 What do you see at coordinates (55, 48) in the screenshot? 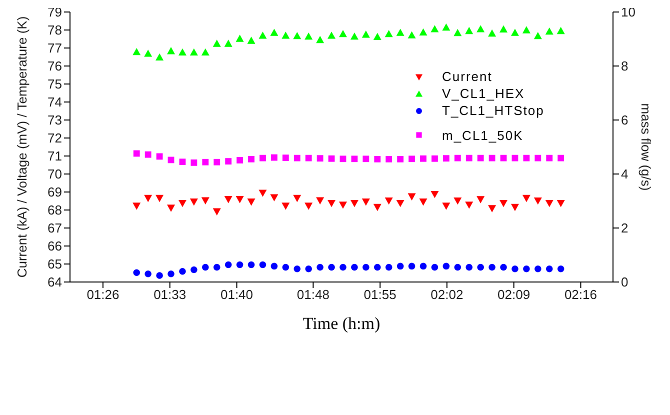
I see `y-tick-label: 77` at bounding box center [55, 48].